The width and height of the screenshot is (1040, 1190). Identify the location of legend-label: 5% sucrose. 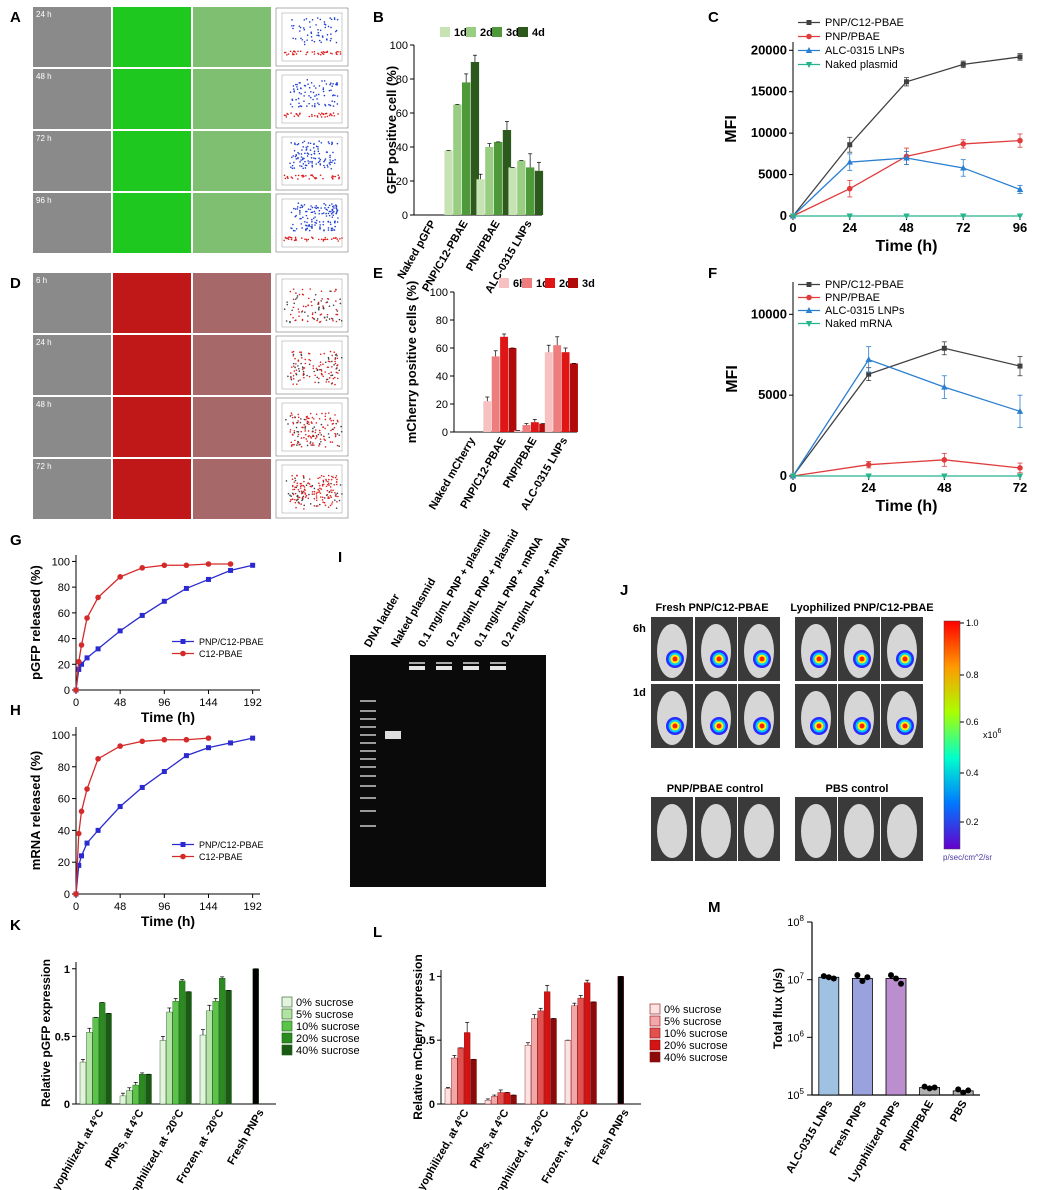
(324, 1015).